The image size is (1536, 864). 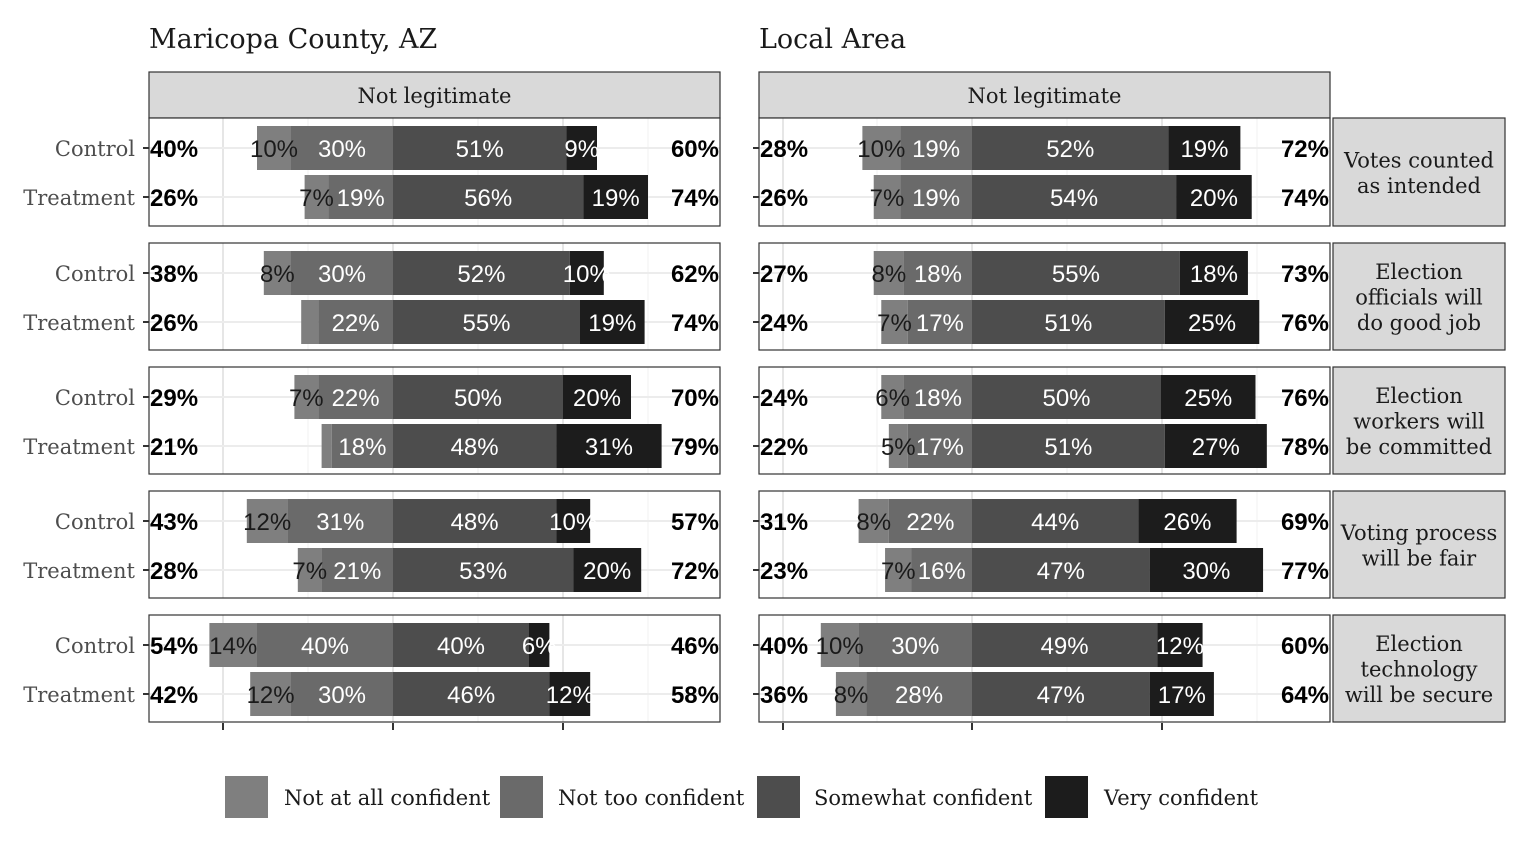 I want to click on right-total: 73%, so click(x=1305, y=274).